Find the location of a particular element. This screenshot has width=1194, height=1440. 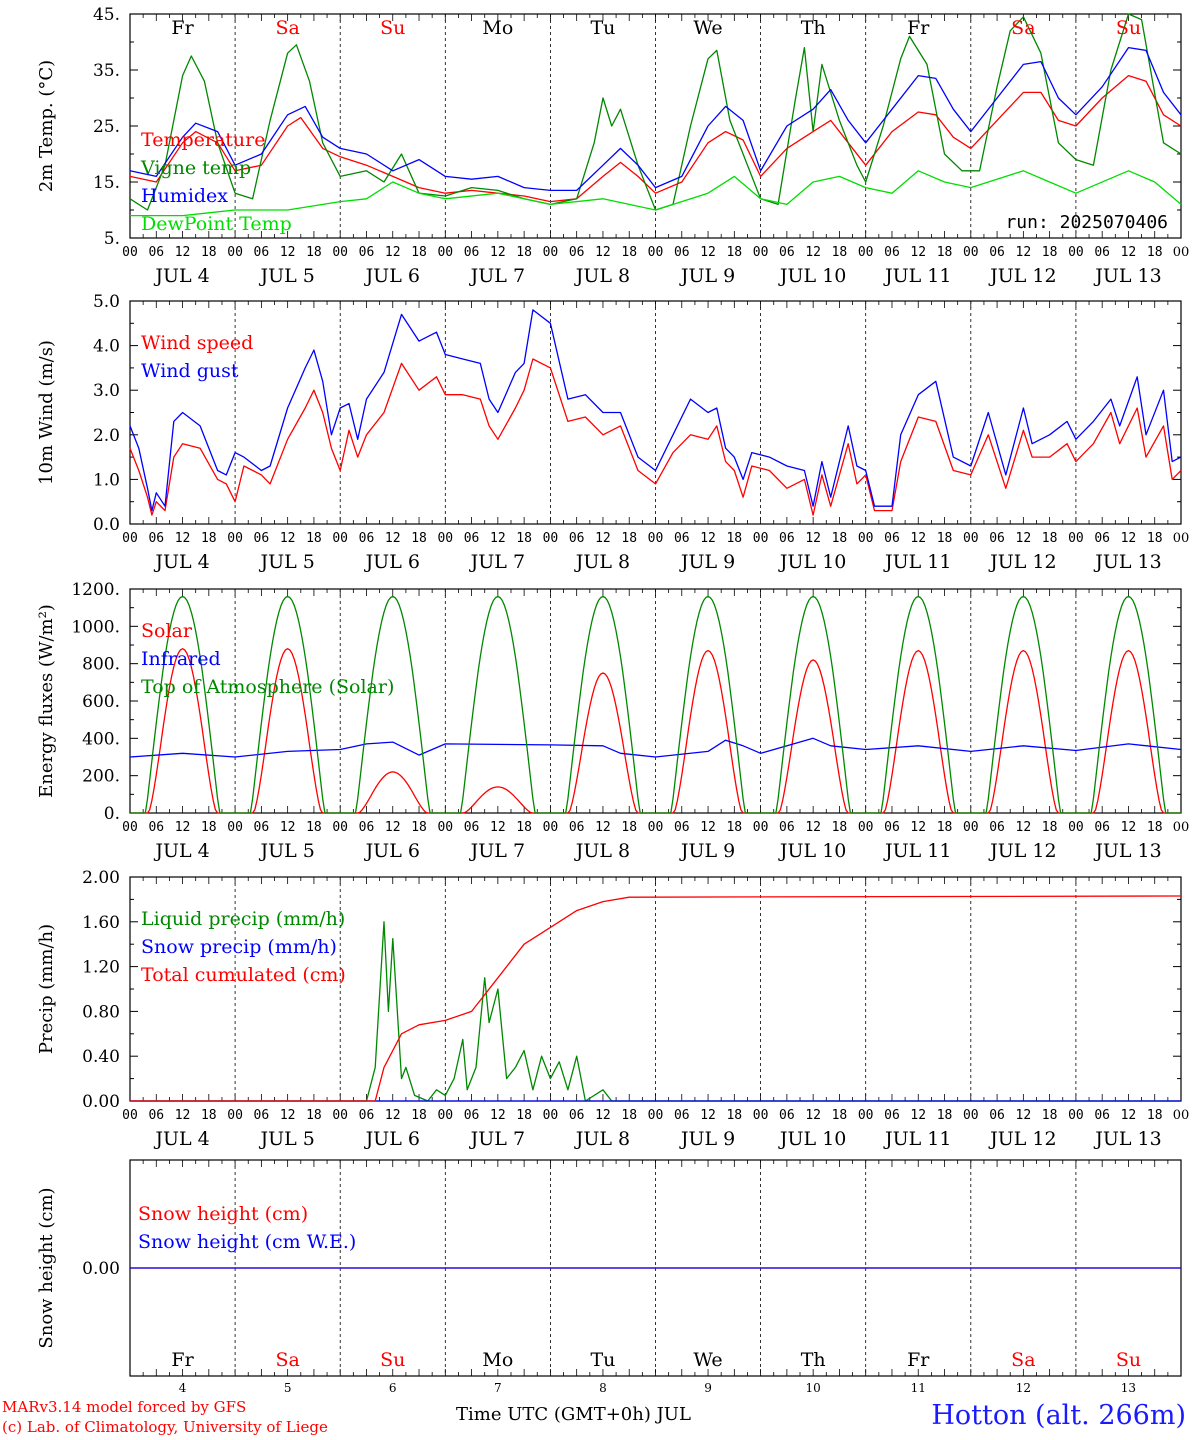

y-tick-label: 15. is located at coordinates (106, 183).